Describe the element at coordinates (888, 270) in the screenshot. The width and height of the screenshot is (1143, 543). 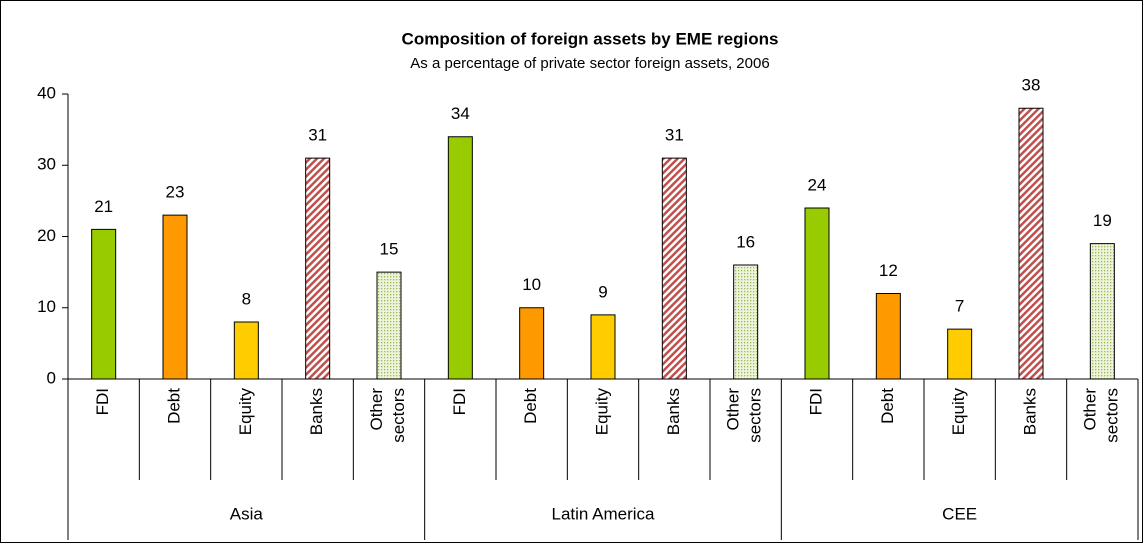
I see `value-label: 12` at that location.